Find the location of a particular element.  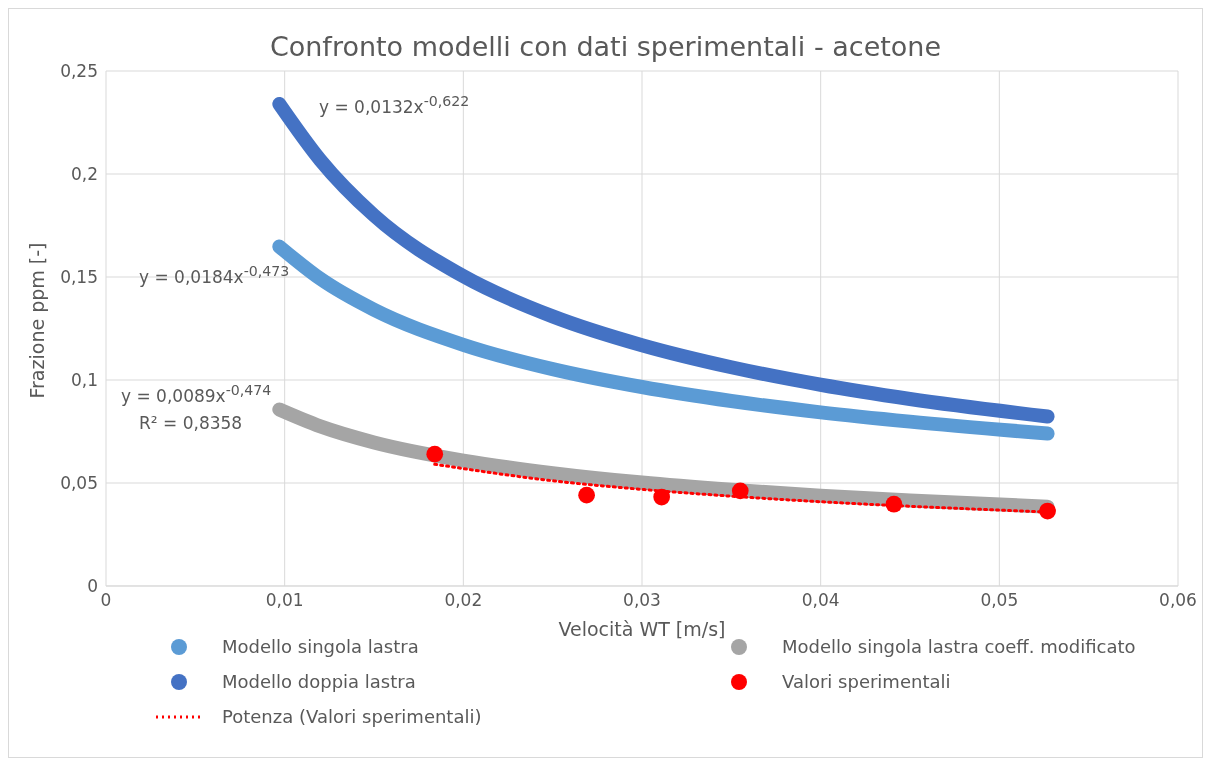

y-tick-label: 0,2 is located at coordinates (84, 174).